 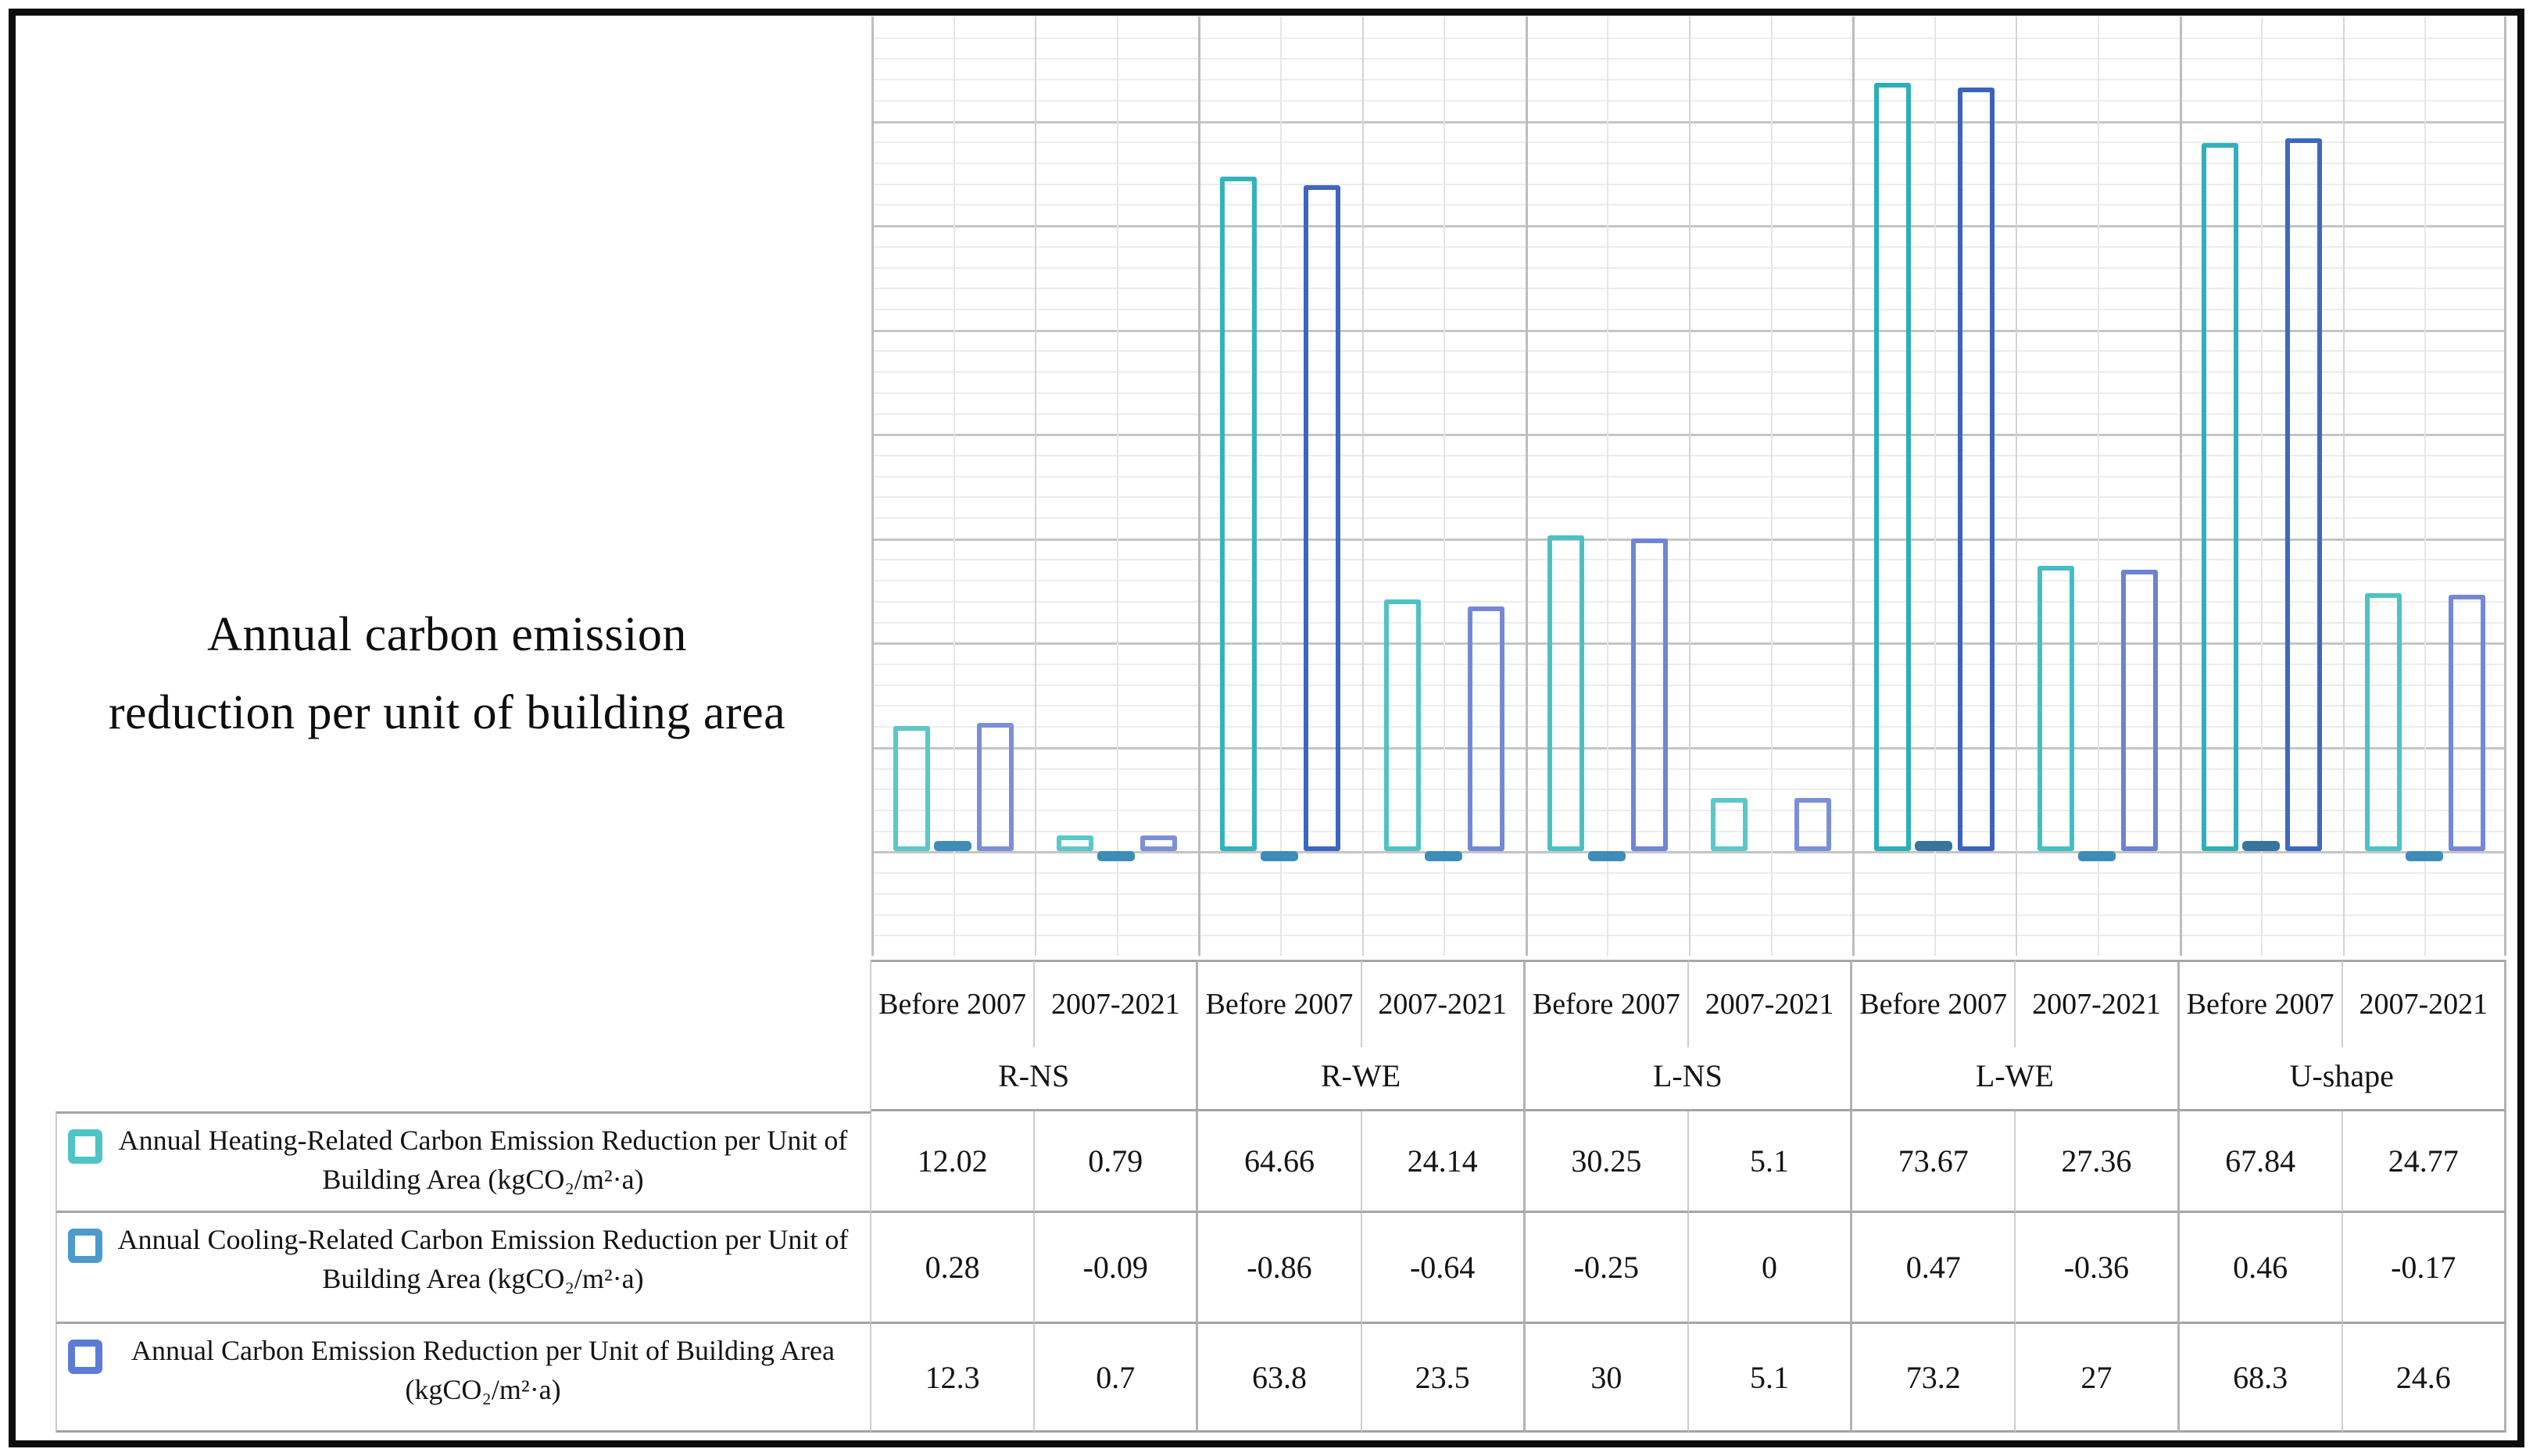 I want to click on bar-total-r-we-2007-2021, so click(x=1485, y=729).